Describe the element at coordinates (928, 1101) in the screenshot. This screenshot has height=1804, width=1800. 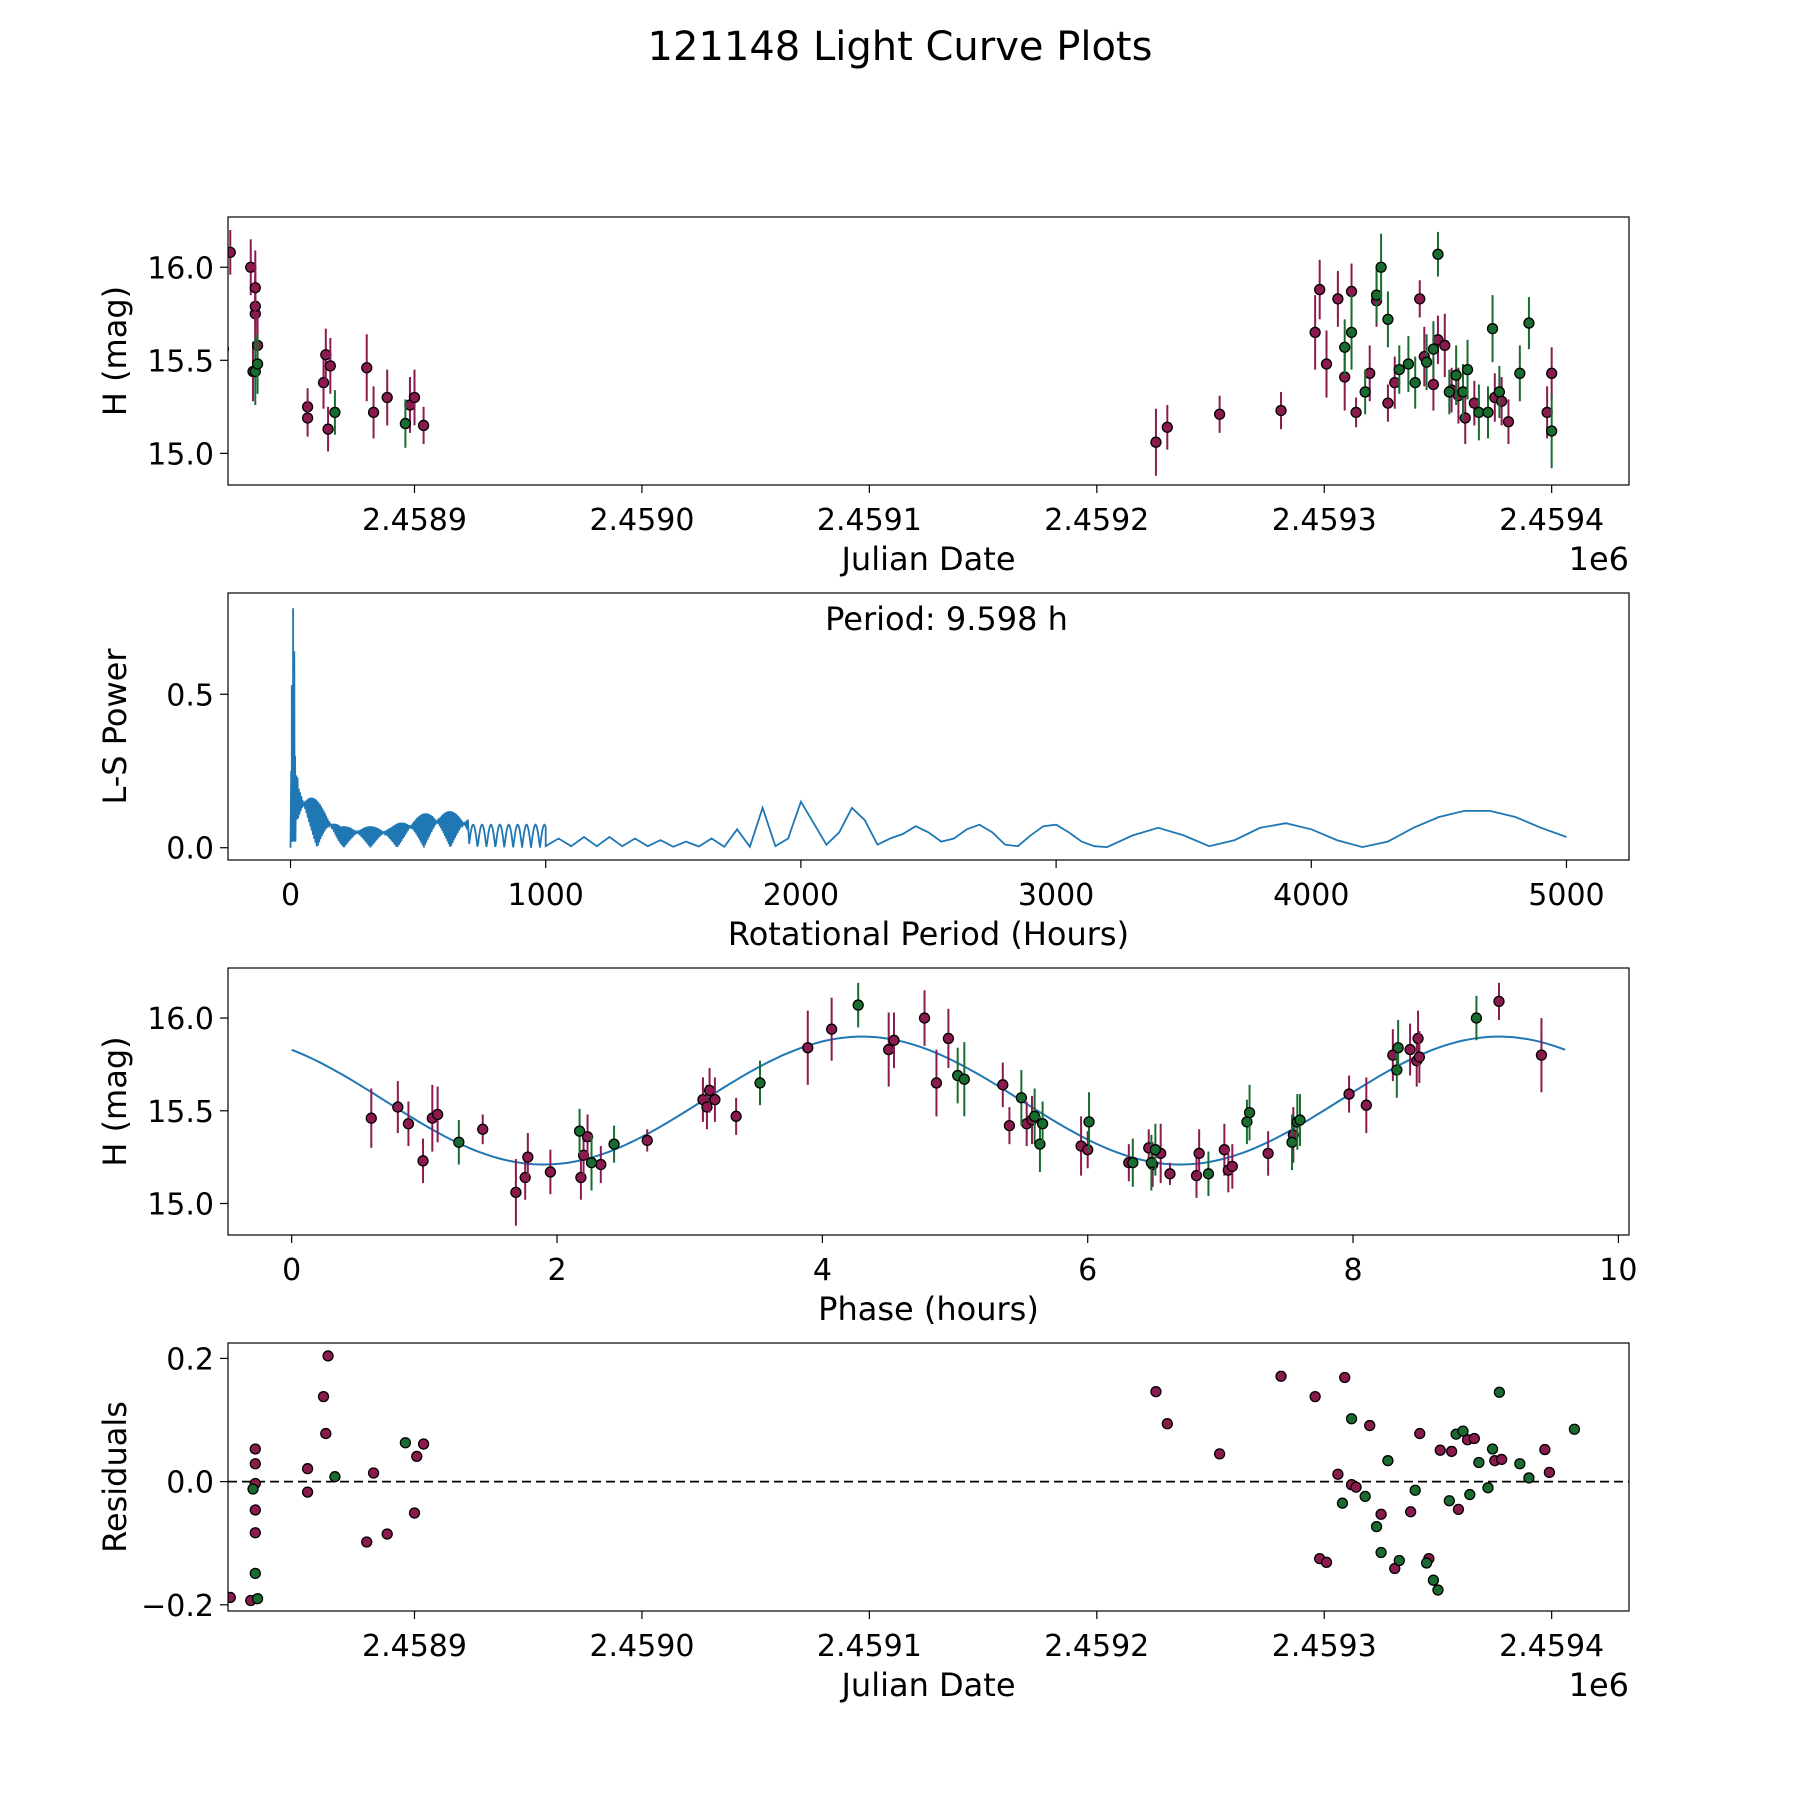
I see `phased-frame` at that location.